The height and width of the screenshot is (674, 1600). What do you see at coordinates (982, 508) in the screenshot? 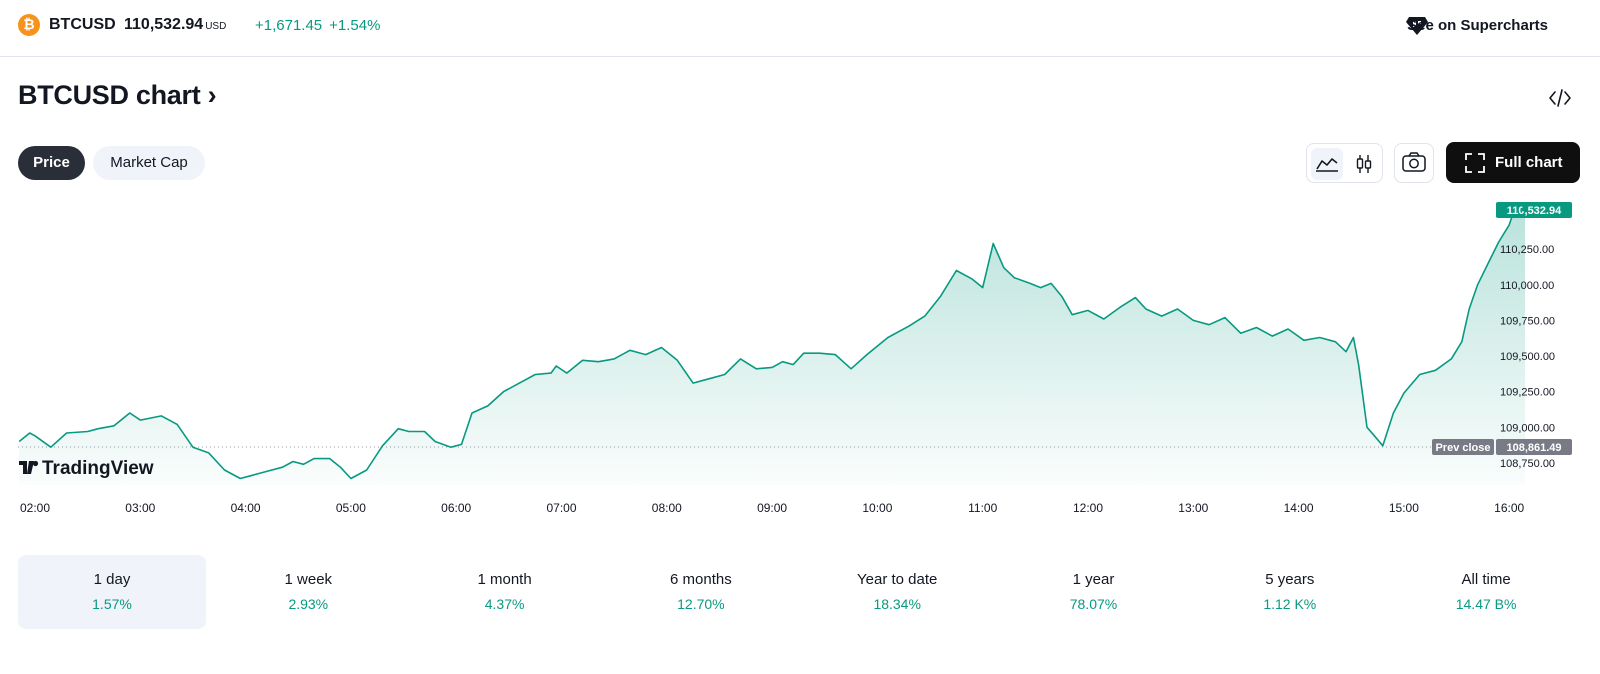
I see `x-tick-label: 11:00` at bounding box center [982, 508].